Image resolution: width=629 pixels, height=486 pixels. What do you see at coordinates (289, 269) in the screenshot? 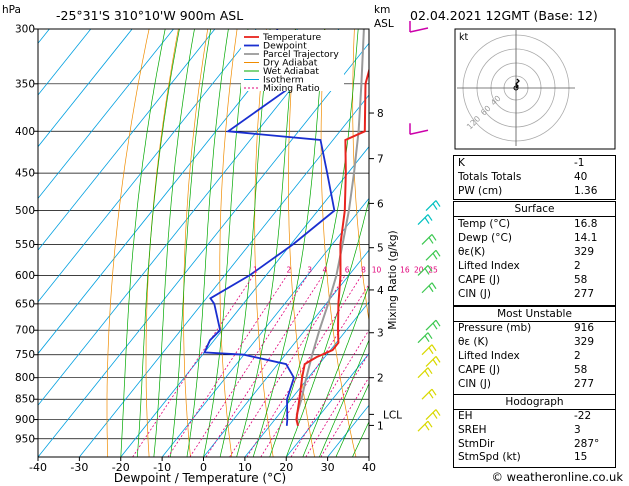
I see `mixing-ratio-label: 2` at bounding box center [289, 269].